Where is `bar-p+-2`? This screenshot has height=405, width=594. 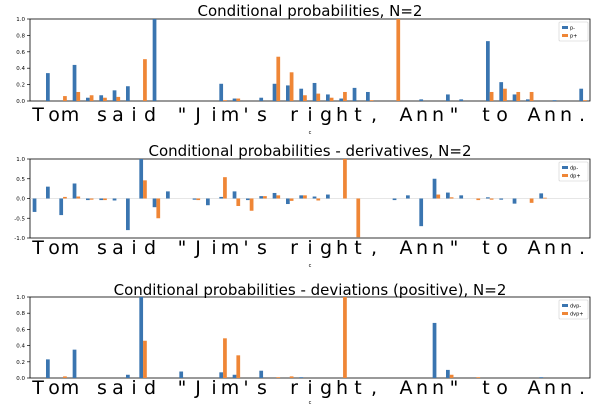
bar-p+-2 is located at coordinates (65, 98).